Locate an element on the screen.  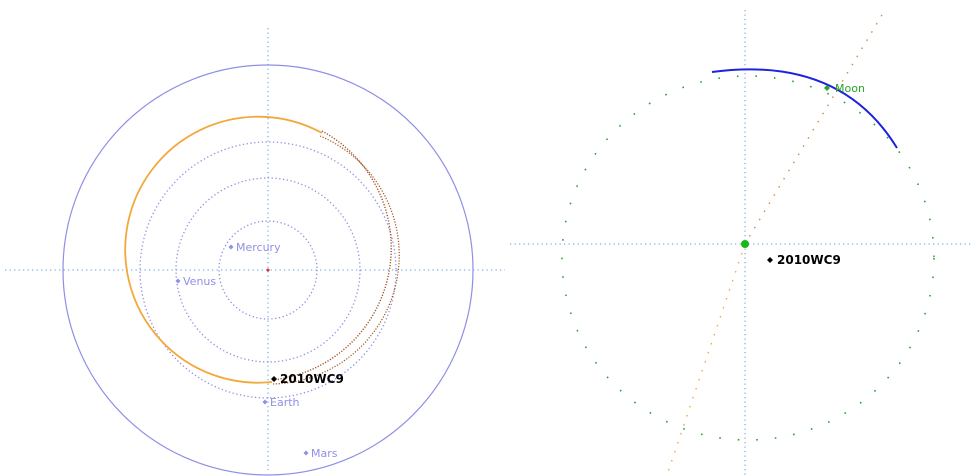
asteroid-path-lower is located at coordinates (706, 358).